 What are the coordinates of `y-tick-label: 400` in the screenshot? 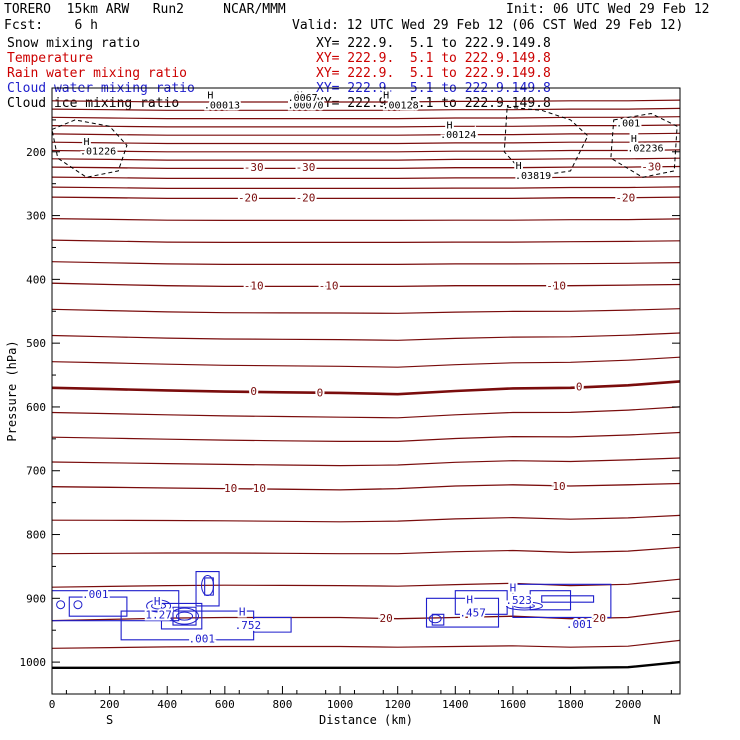 It's located at (36, 279).